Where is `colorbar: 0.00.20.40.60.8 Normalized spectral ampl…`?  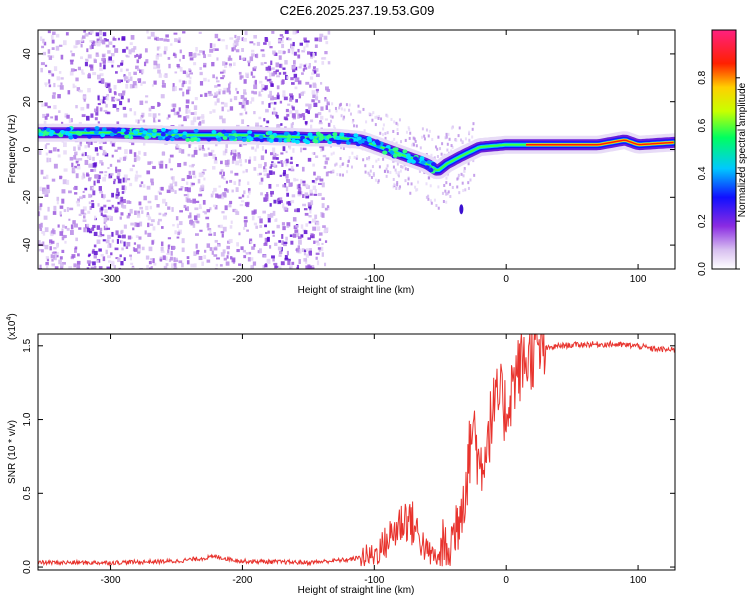
colorbar: 0.00.20.40.60.8 Normalized spectral ampl… is located at coordinates (722, 152).